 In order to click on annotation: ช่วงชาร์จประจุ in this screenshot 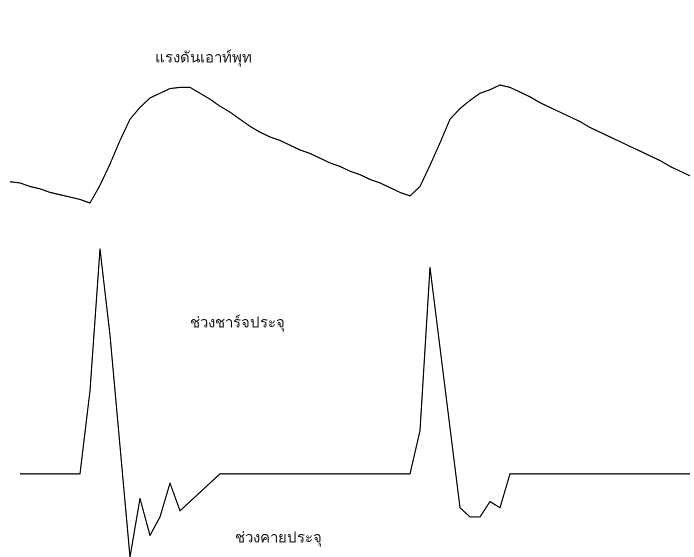, I will do `click(237, 323)`.